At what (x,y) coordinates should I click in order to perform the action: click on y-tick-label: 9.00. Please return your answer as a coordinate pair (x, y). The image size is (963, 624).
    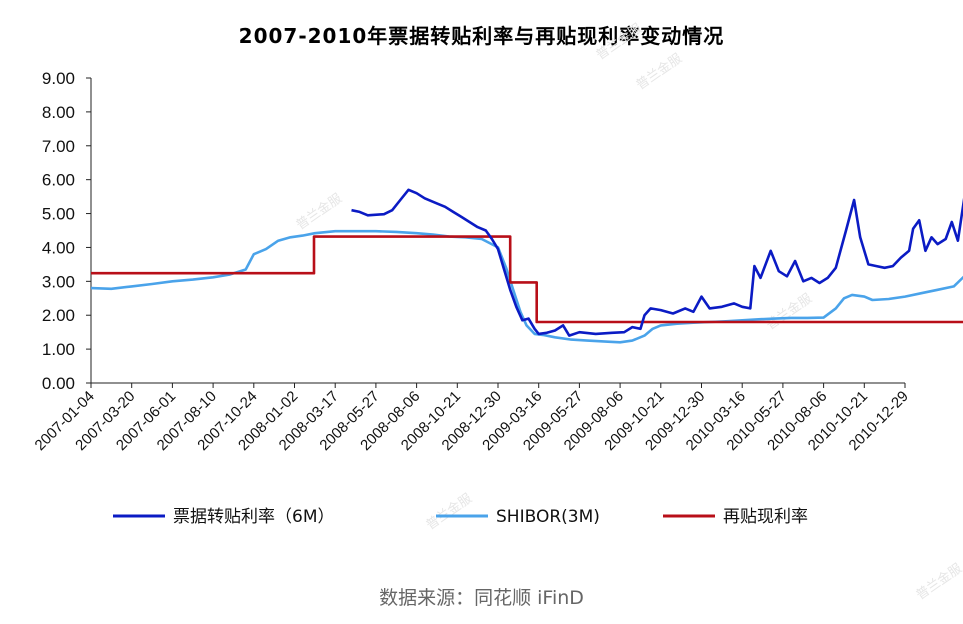
    Looking at the image, I should click on (58, 78).